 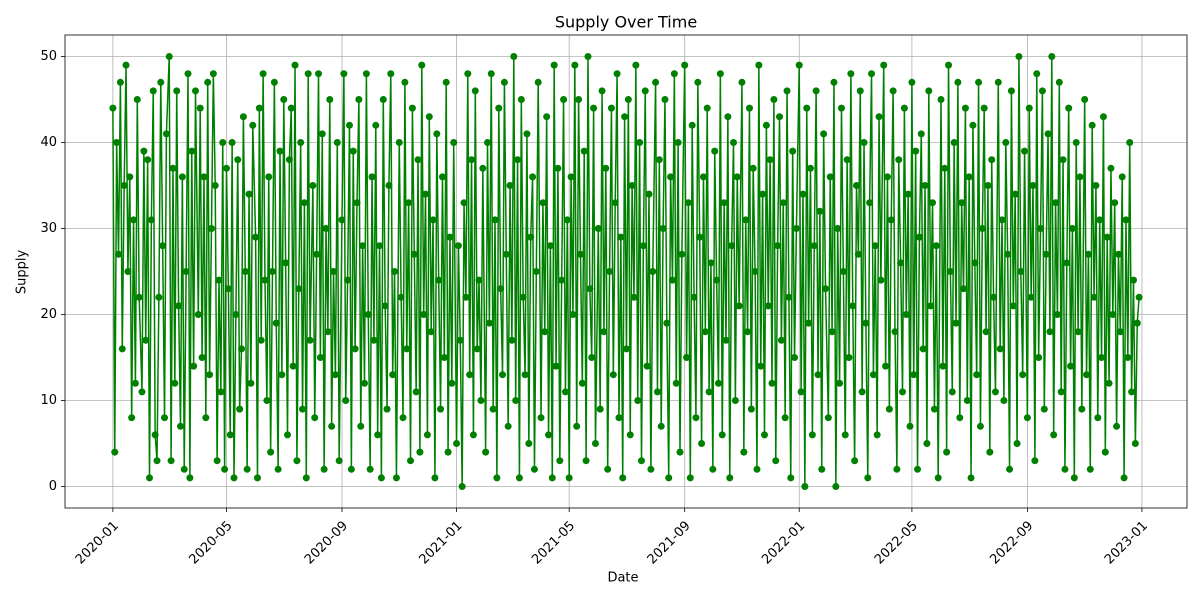 I want to click on y-tick-label: 0, so click(x=53, y=486).